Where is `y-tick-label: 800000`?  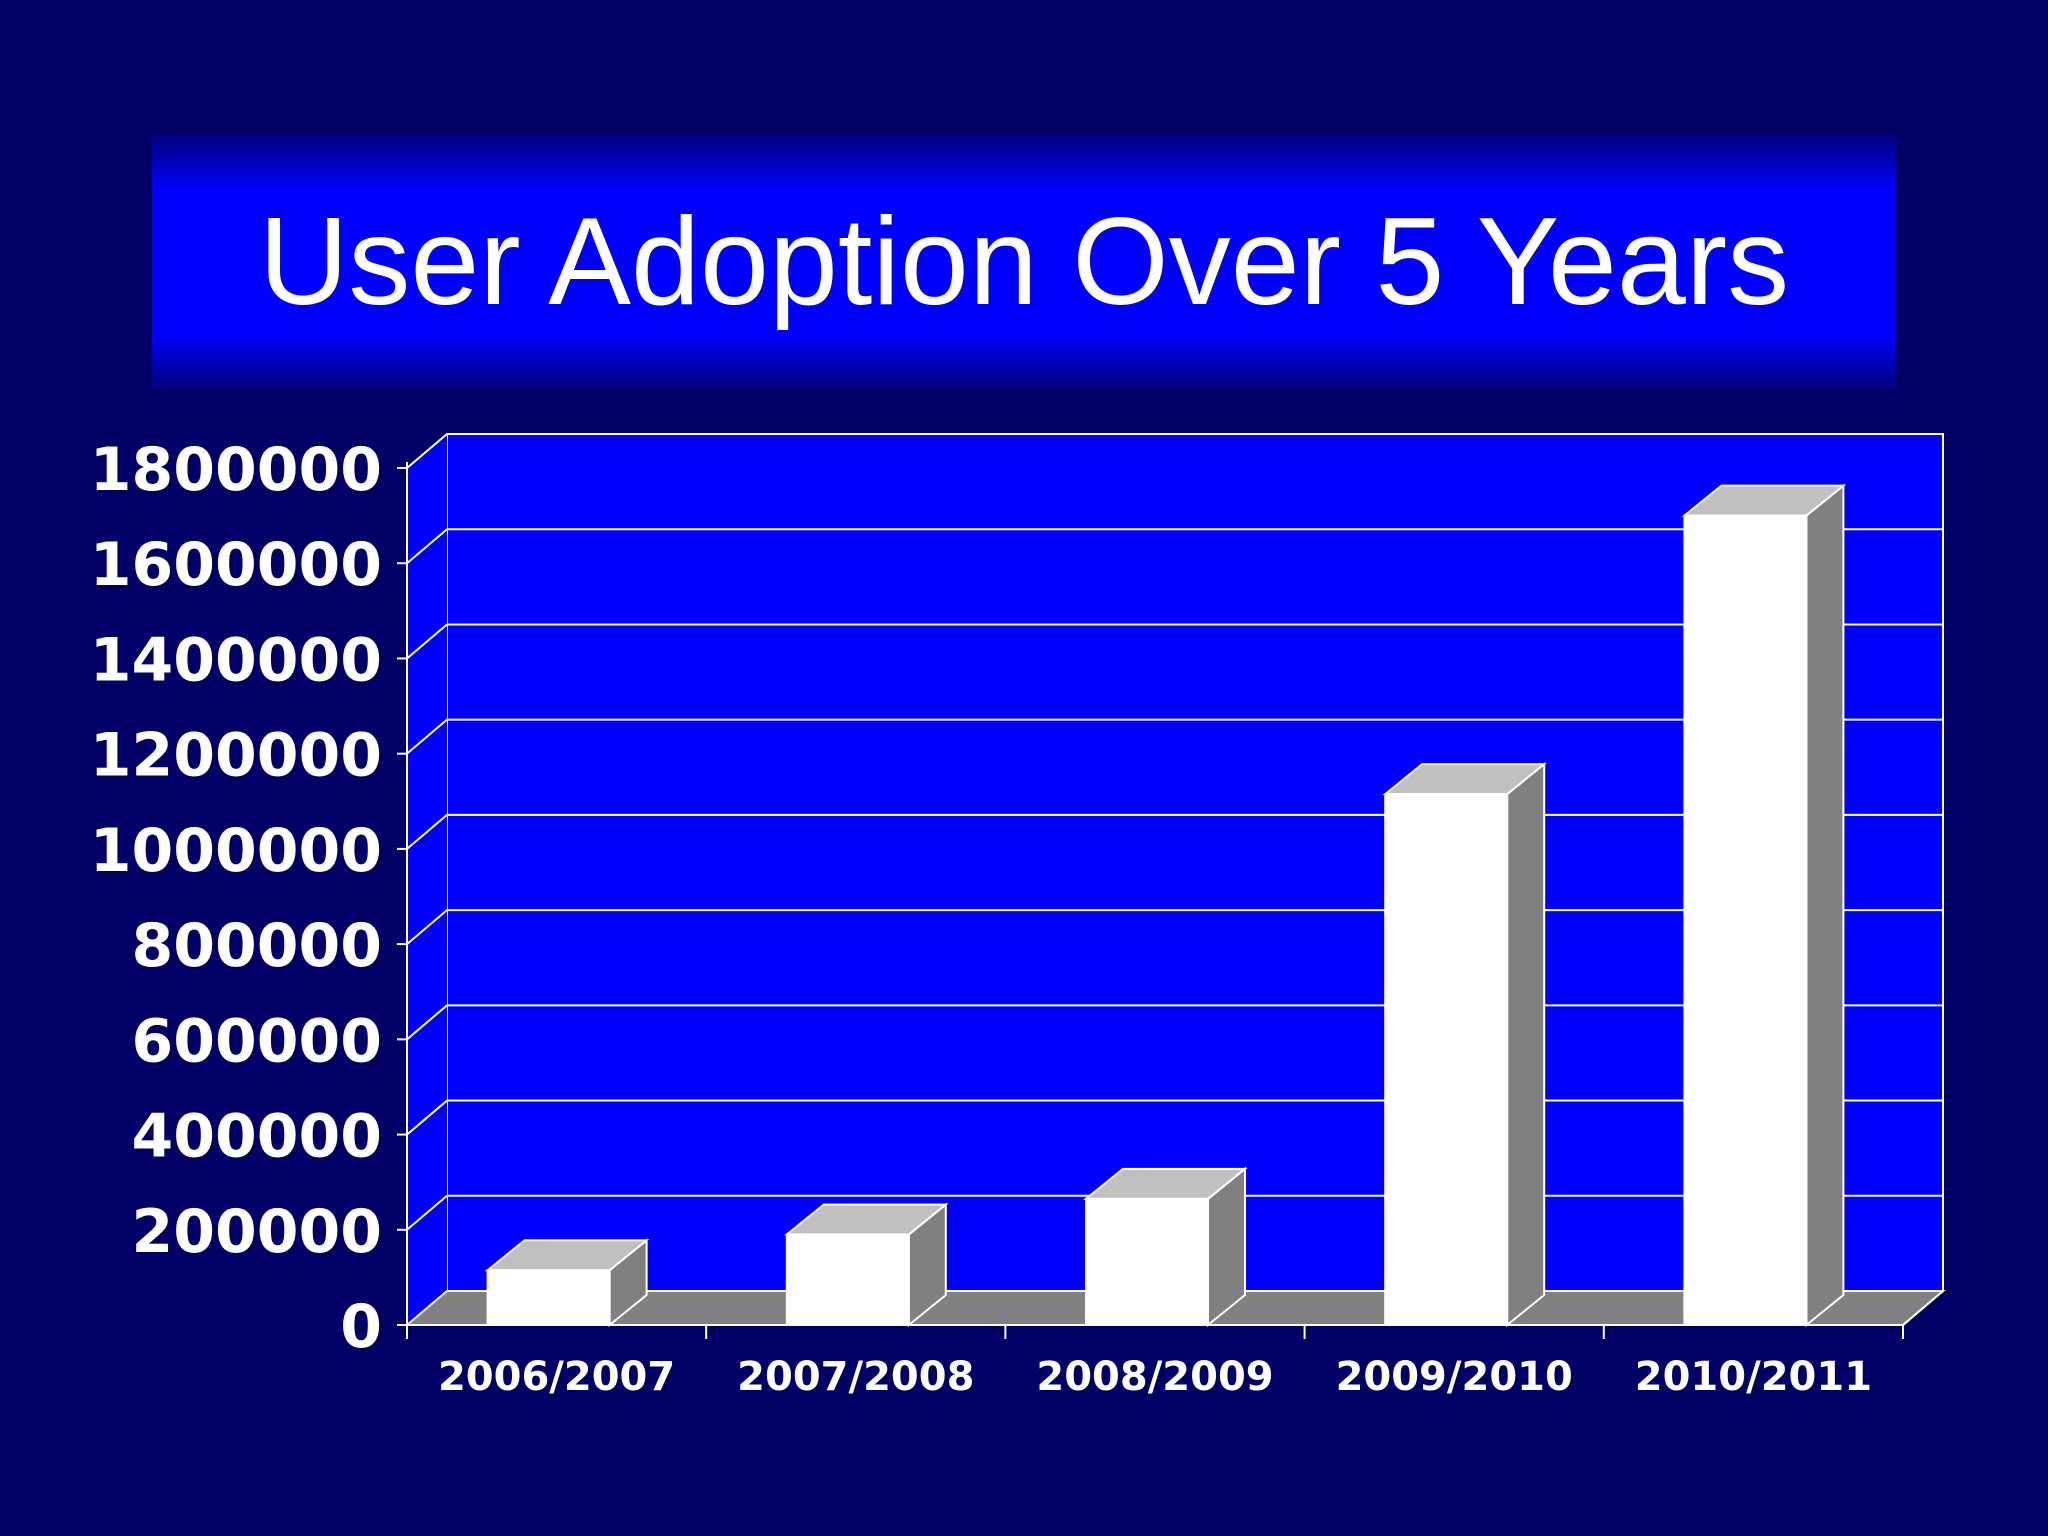 y-tick-label: 800000 is located at coordinates (257, 946).